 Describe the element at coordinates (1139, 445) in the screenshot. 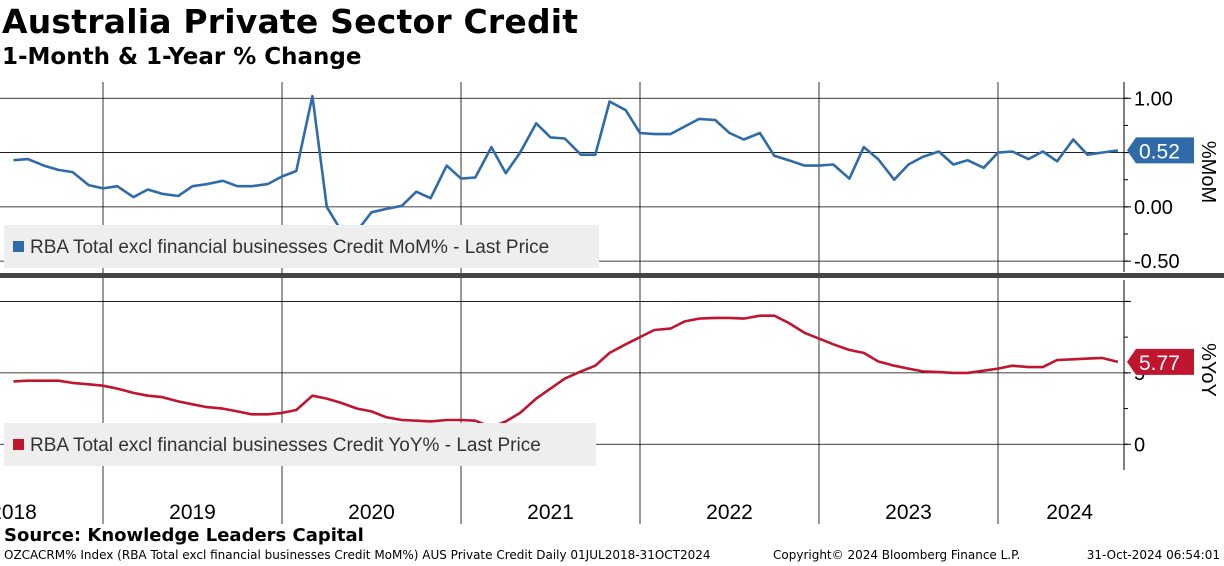

I see `y-tick-label: 0` at that location.